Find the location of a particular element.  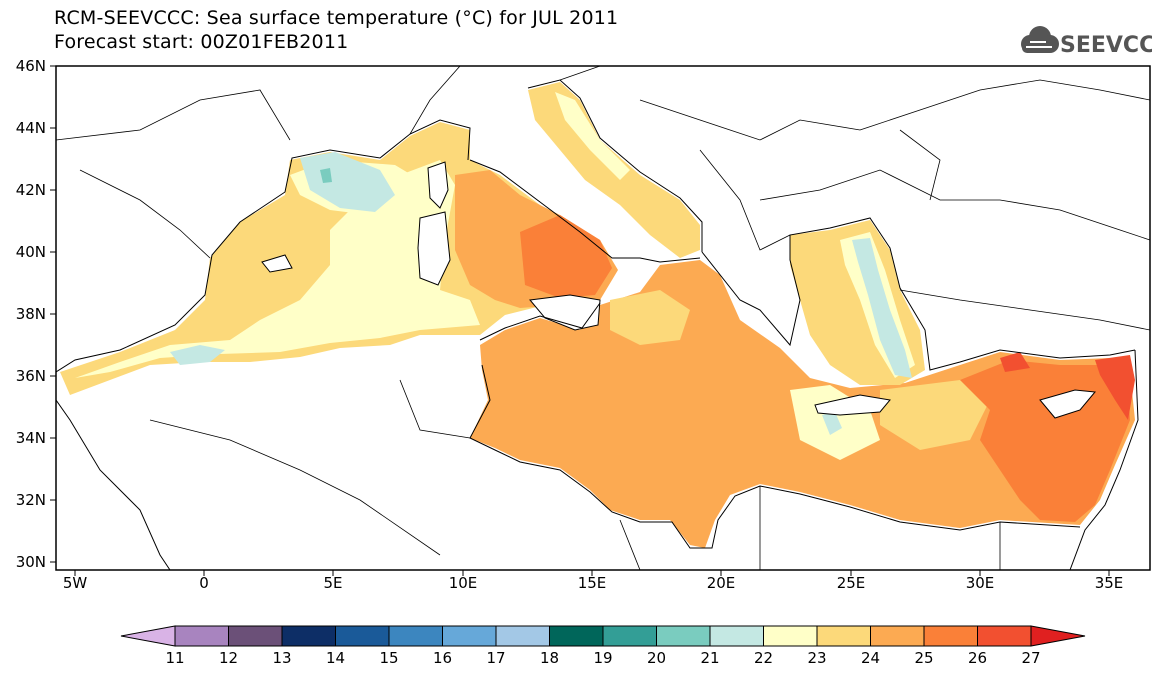

lat-label: 36N is located at coordinates (30, 376).